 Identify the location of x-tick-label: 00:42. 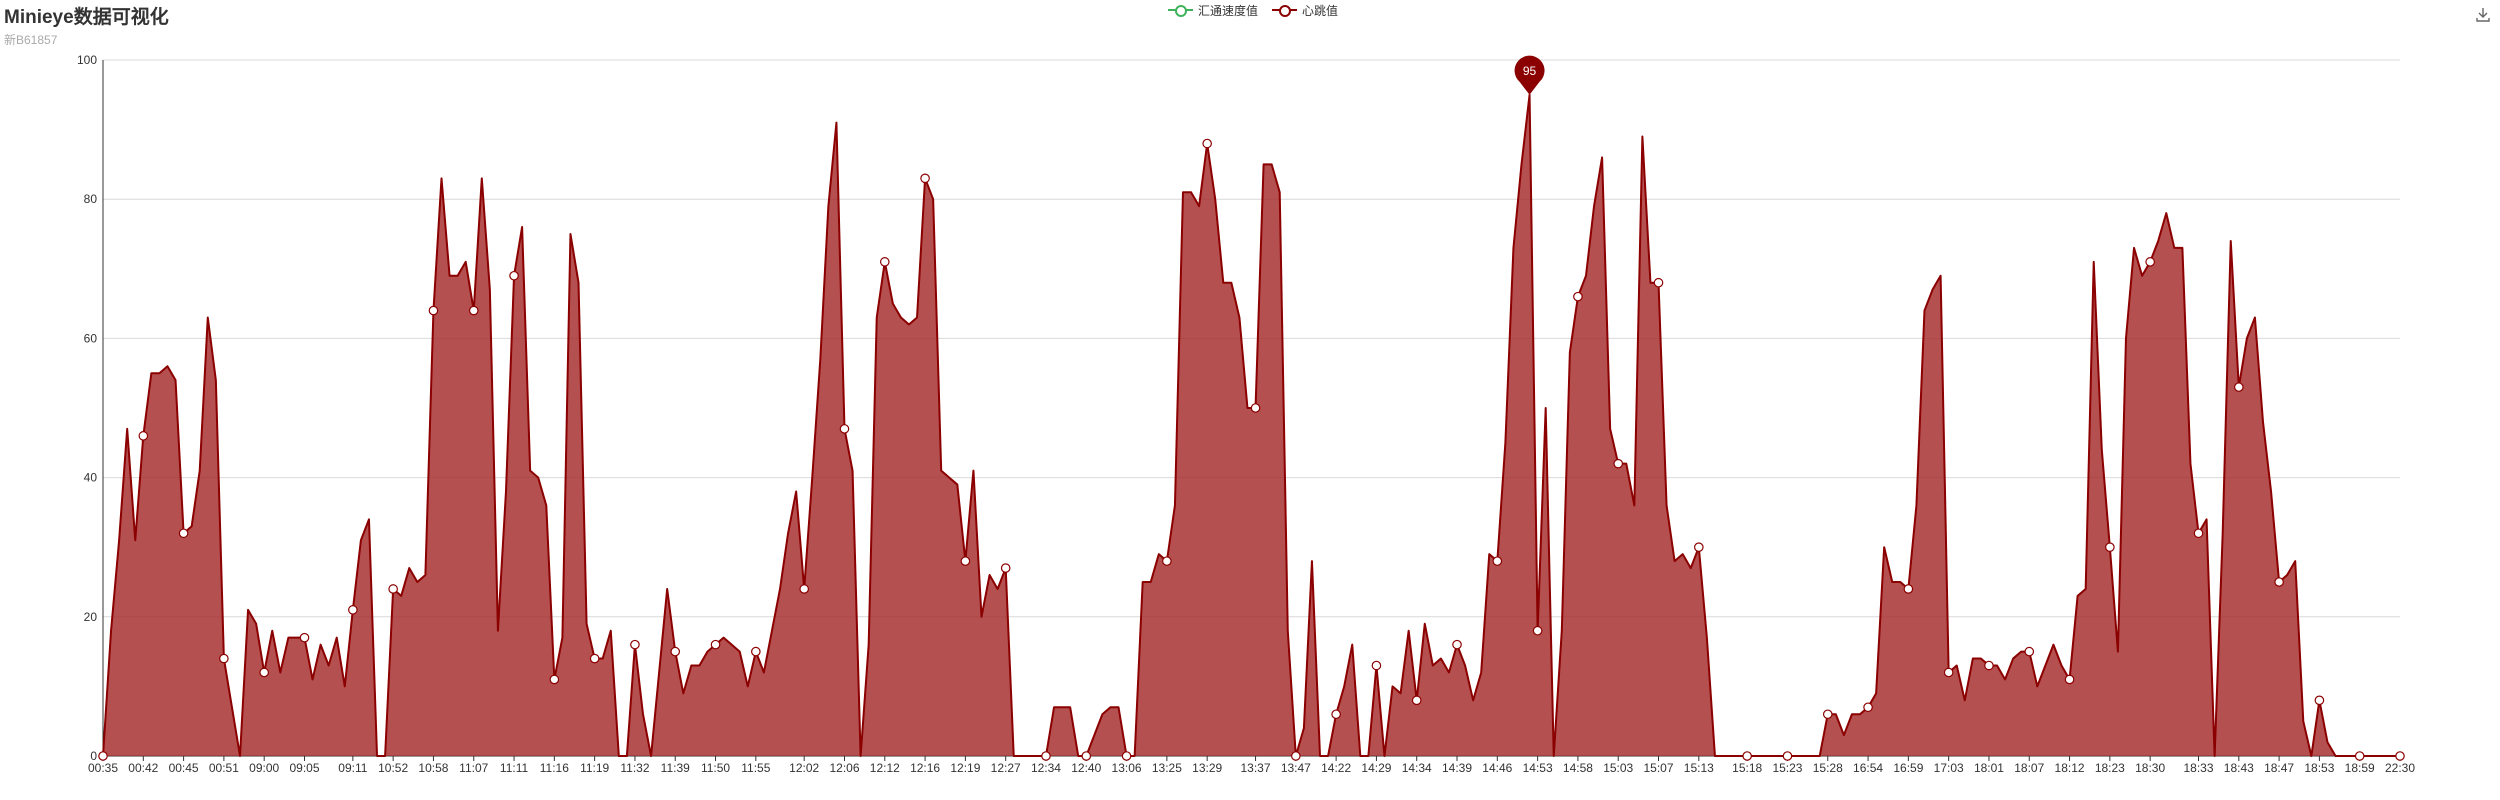
(143, 768).